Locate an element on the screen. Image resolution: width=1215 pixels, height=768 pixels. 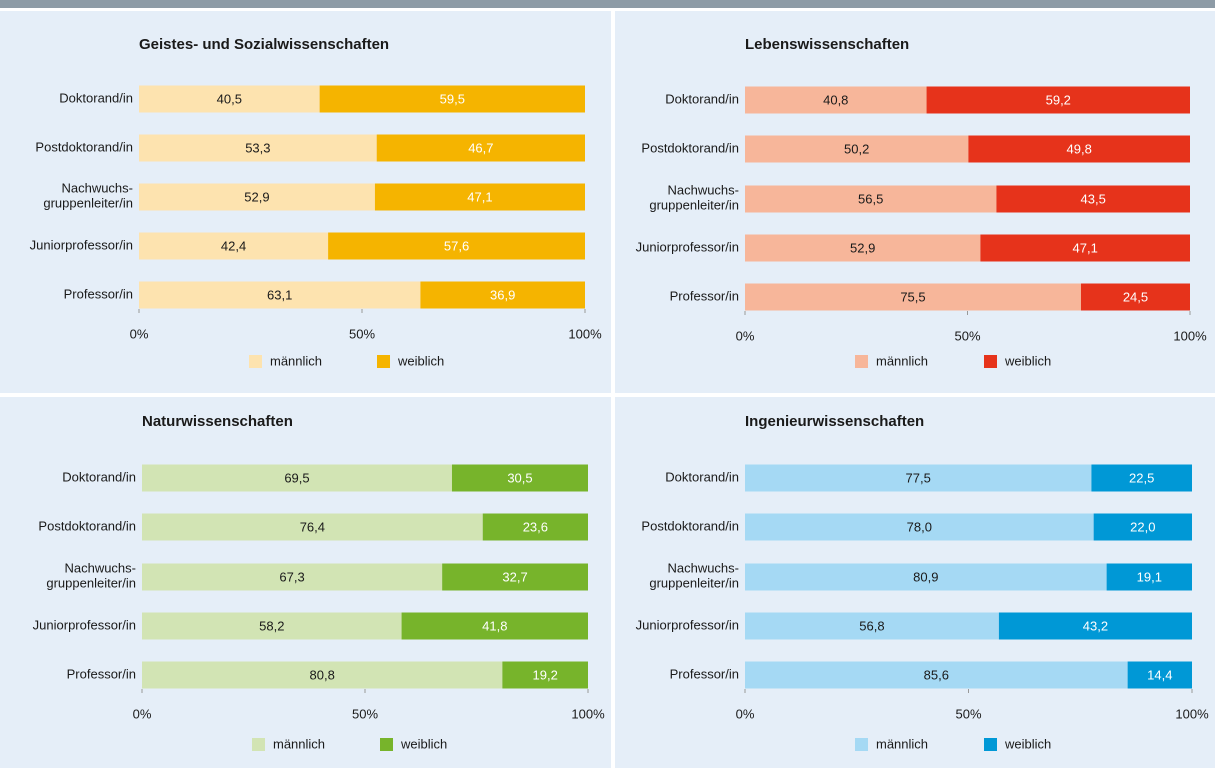
data-label: 76,4 is located at coordinates (312, 526).